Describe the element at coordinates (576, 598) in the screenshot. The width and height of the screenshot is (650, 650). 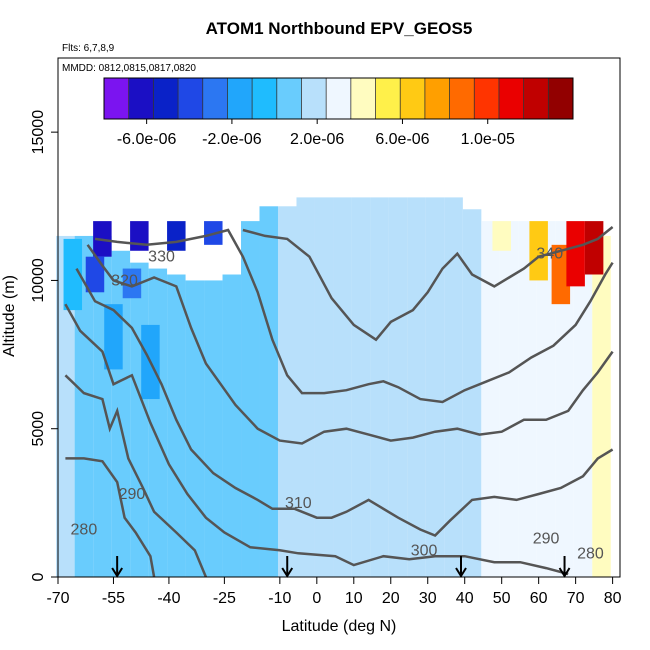
I see `x-tick-label: 70` at that location.